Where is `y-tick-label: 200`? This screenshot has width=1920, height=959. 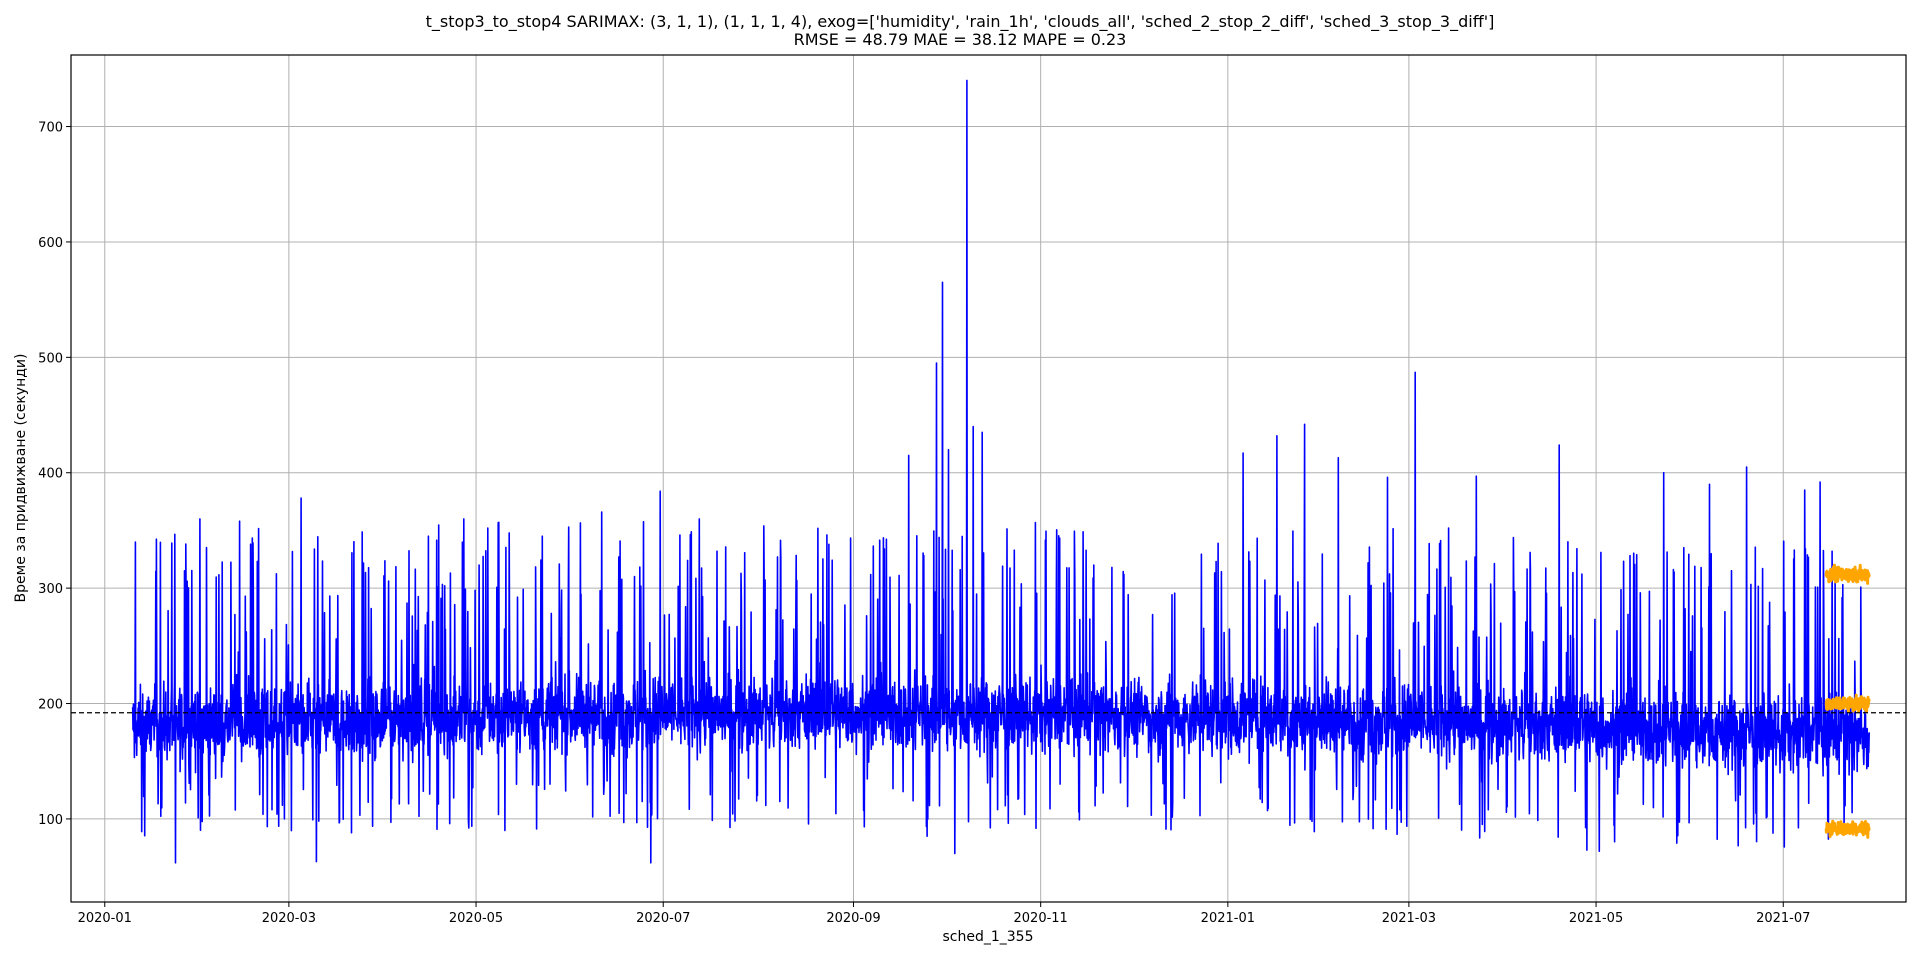 y-tick-label: 200 is located at coordinates (50, 705).